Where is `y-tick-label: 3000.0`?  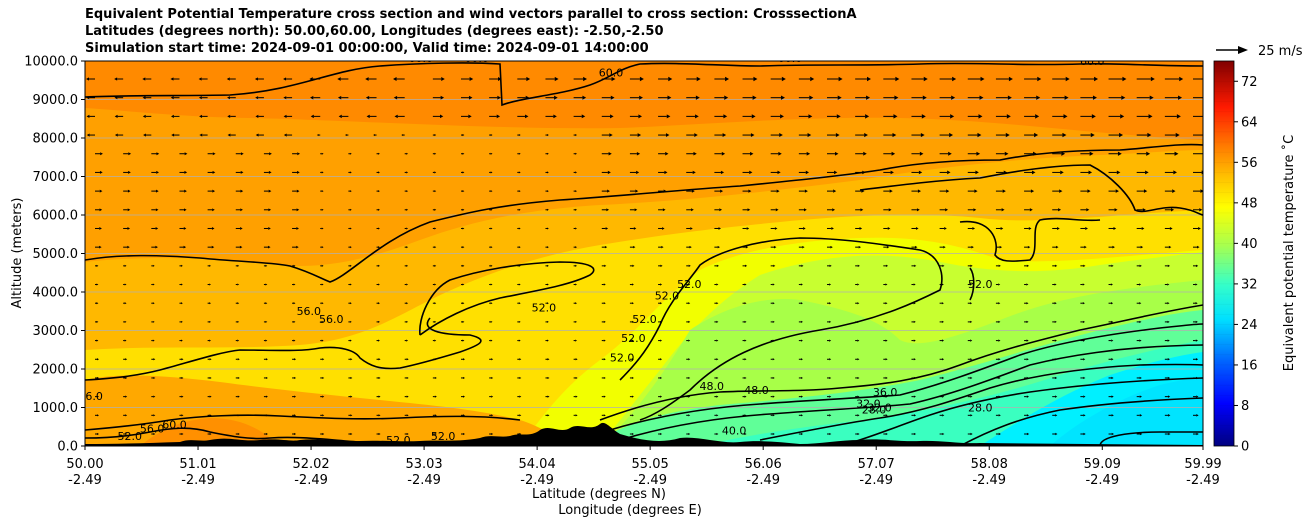
y-tick-label: 3000.0 is located at coordinates (56, 331).